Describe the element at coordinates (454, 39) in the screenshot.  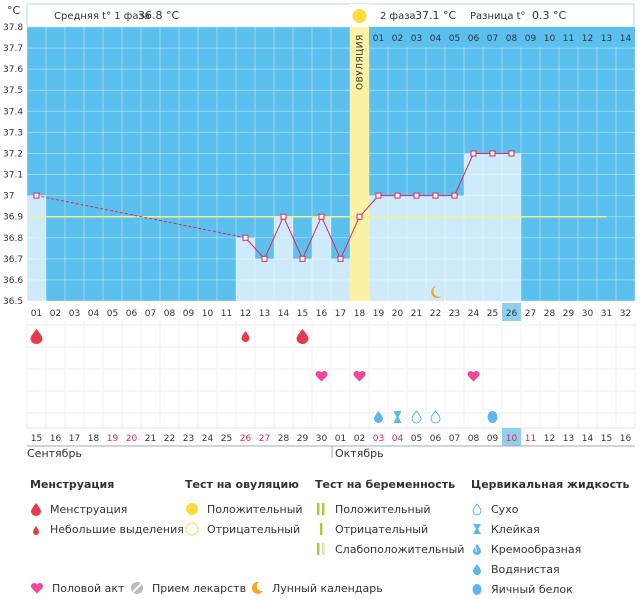
I see `post-ovulation-day: 05` at that location.